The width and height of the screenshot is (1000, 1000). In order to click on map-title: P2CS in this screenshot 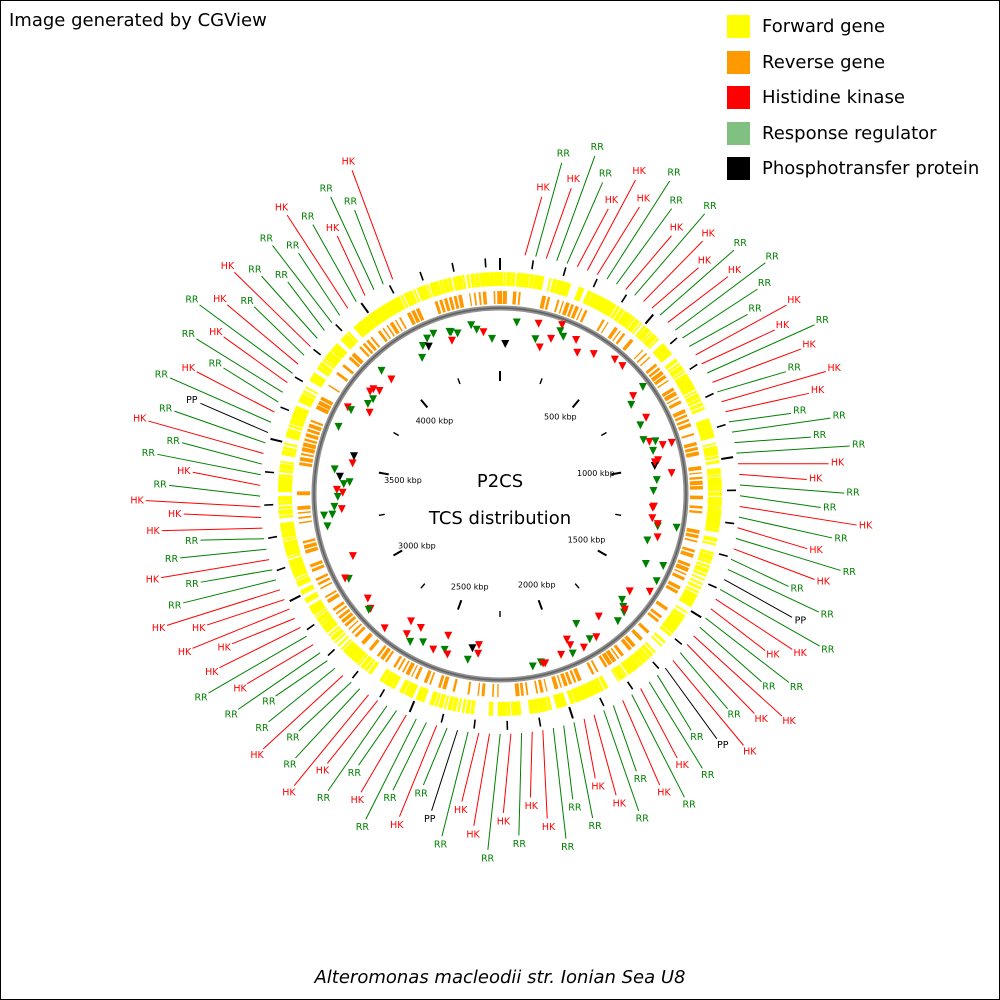, I will do `click(500, 481)`.